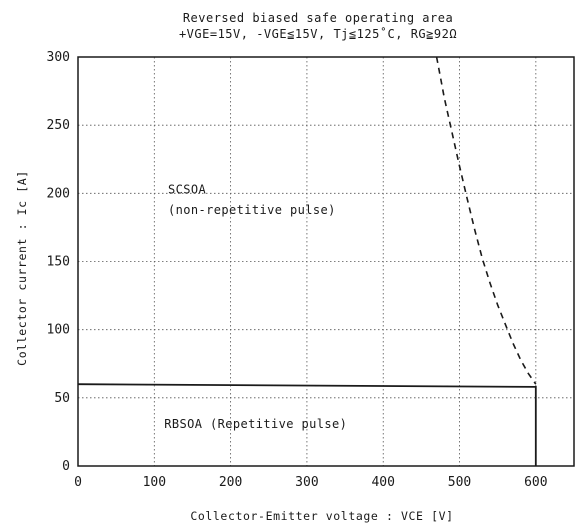 The image size is (587, 530). What do you see at coordinates (318, 33) in the screenshot?
I see `chart-subtitle: +VGE=15V, -VGE≦15V, Tj≦125˚C, RG≧92Ω` at bounding box center [318, 33].